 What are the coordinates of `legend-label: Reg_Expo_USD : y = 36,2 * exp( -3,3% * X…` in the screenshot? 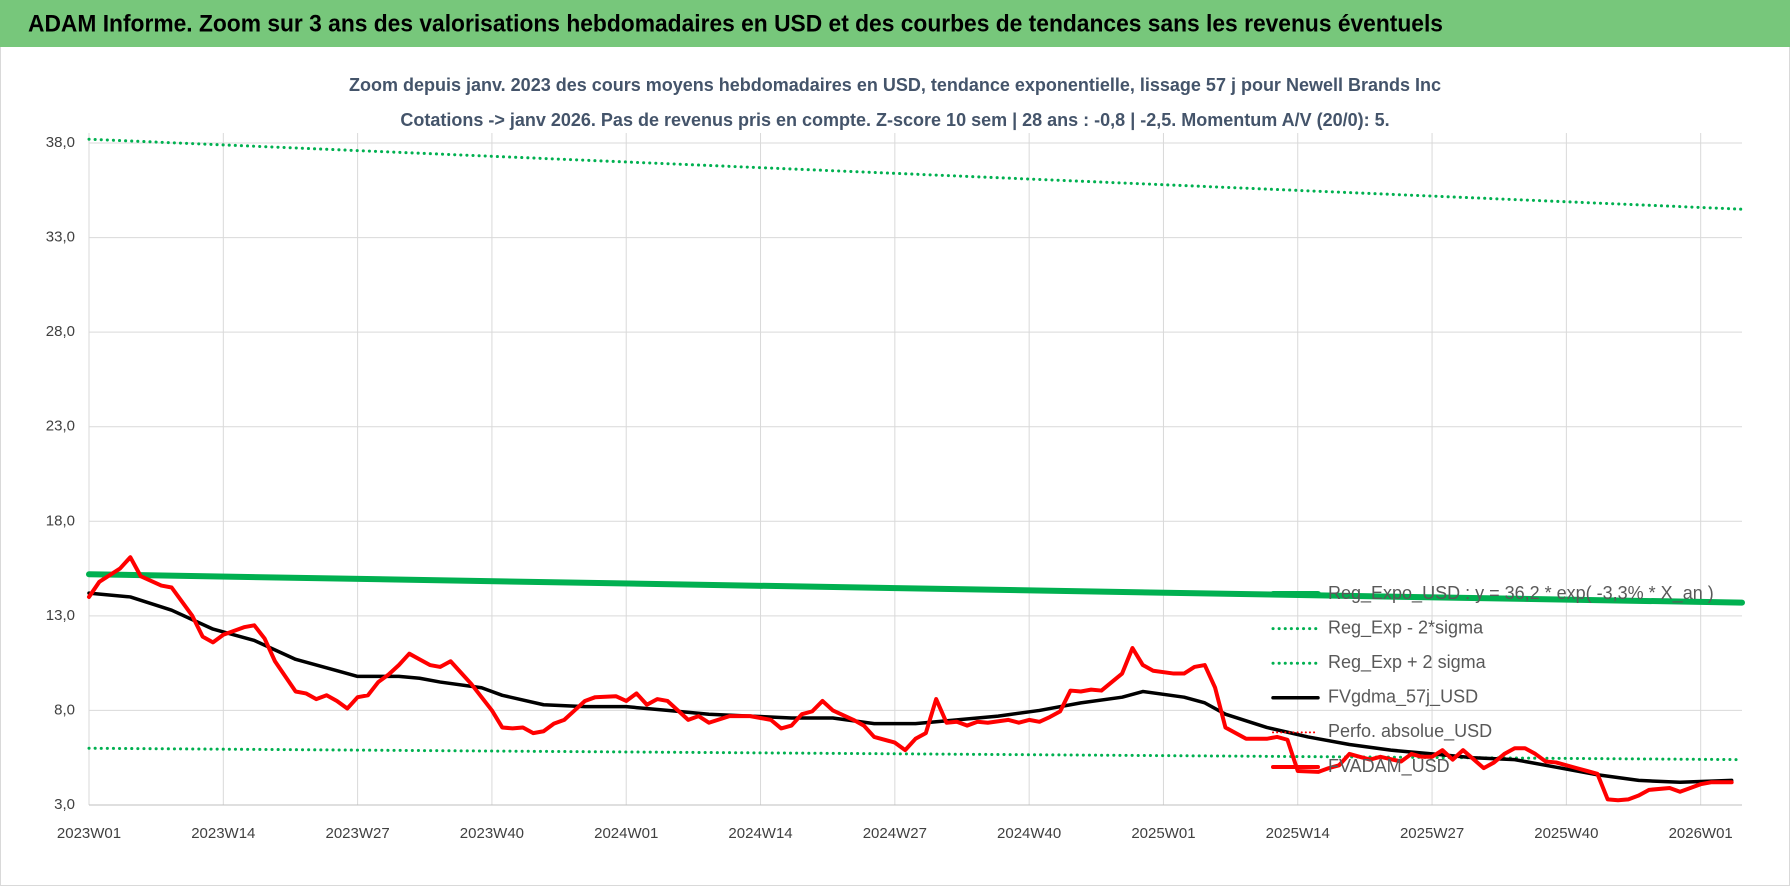 It's located at (1521, 593).